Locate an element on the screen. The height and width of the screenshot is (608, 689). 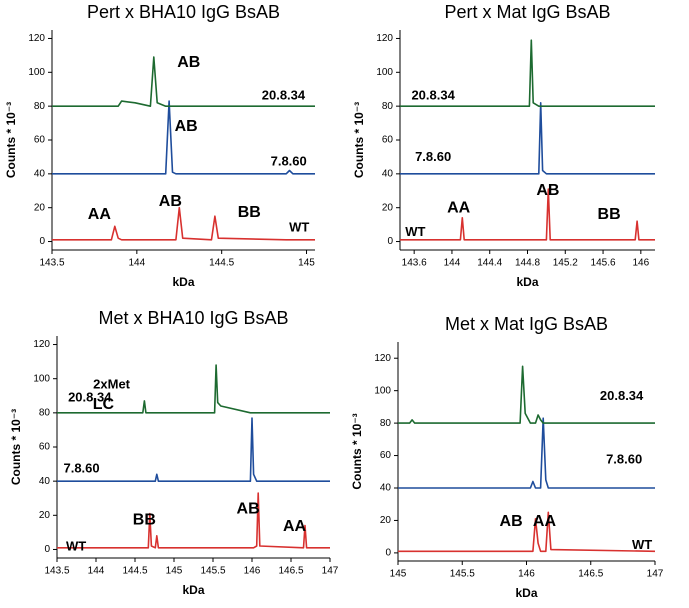
x-tick-label: 145.2 is located at coordinates (565, 263).